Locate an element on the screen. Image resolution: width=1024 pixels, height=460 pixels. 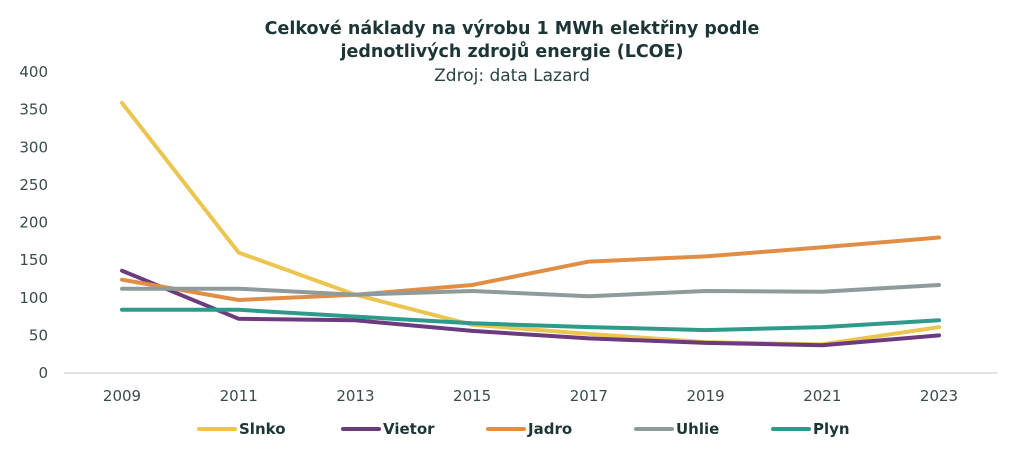
y-axis-ticks: 0 50 100 150 200 250 300 350 400 is located at coordinates (33, 222).